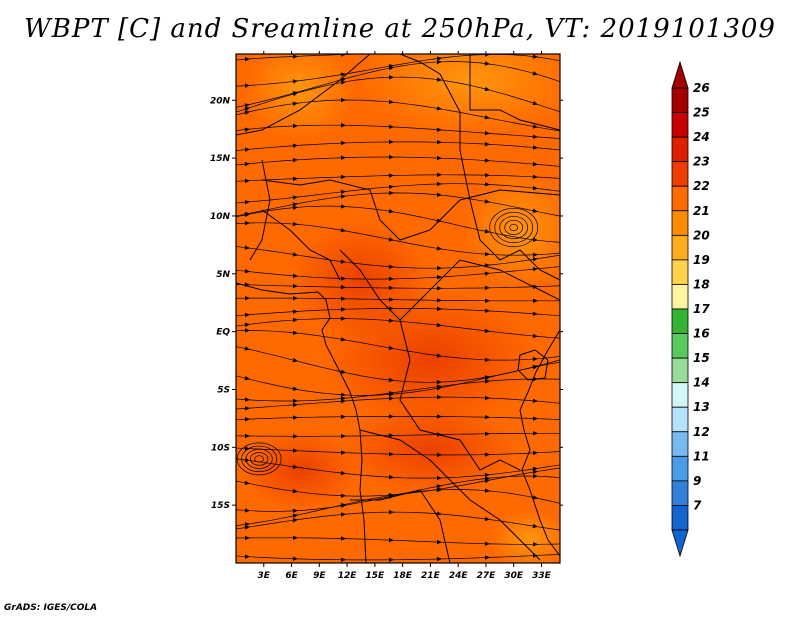 Image resolution: width=800 pixels, height=618 pixels. Describe the element at coordinates (459, 576) in the screenshot. I see `lon-tick-label: 24E` at that location.